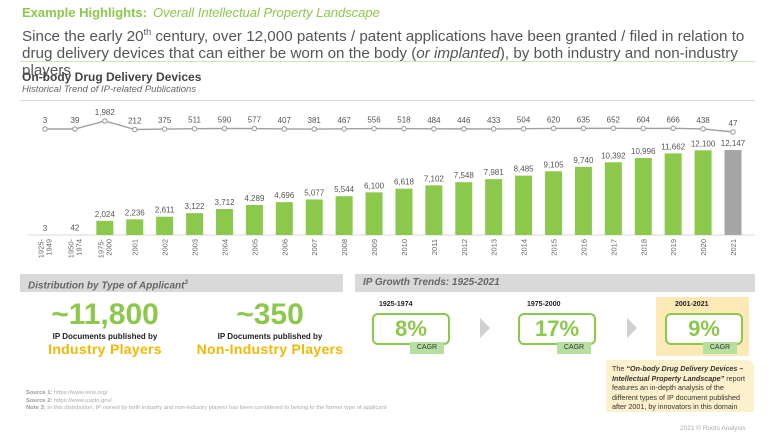 The width and height of the screenshot is (780, 440). What do you see at coordinates (270, 336) in the screenshot?
I see `non-industry-caption: IP Documents published by` at bounding box center [270, 336].